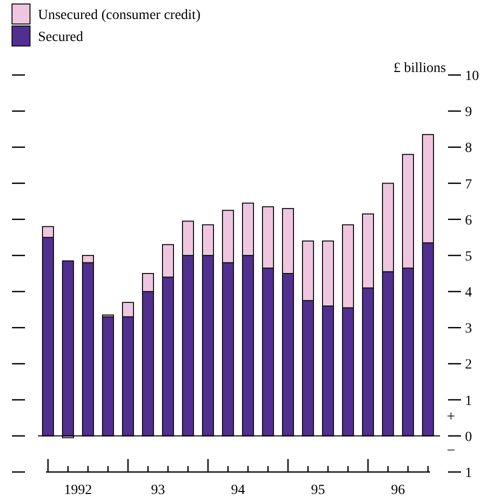  Describe the element at coordinates (468, 293) in the screenshot. I see `y-tick-label: 4` at that location.